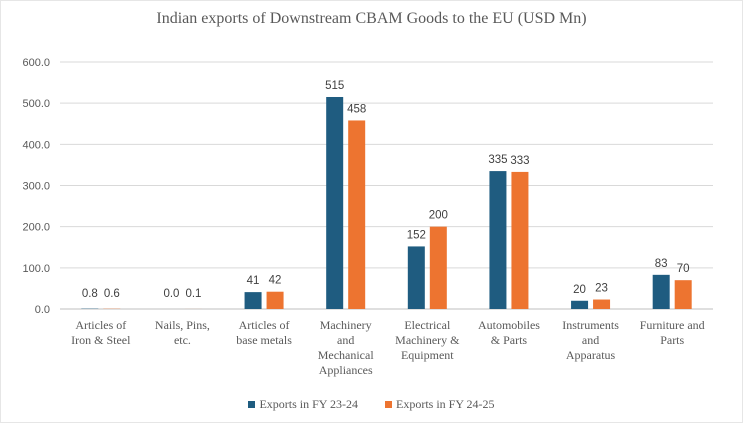 The height and width of the screenshot is (423, 743). What do you see at coordinates (308, 404) in the screenshot?
I see `legend-label-fy23-24: Exports in FY 23-24` at bounding box center [308, 404].